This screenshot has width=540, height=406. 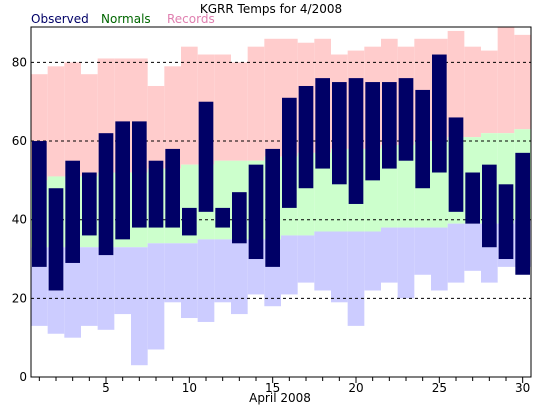 What do you see at coordinates (126, 19) in the screenshot?
I see `legend-normals: Normals` at bounding box center [126, 19].